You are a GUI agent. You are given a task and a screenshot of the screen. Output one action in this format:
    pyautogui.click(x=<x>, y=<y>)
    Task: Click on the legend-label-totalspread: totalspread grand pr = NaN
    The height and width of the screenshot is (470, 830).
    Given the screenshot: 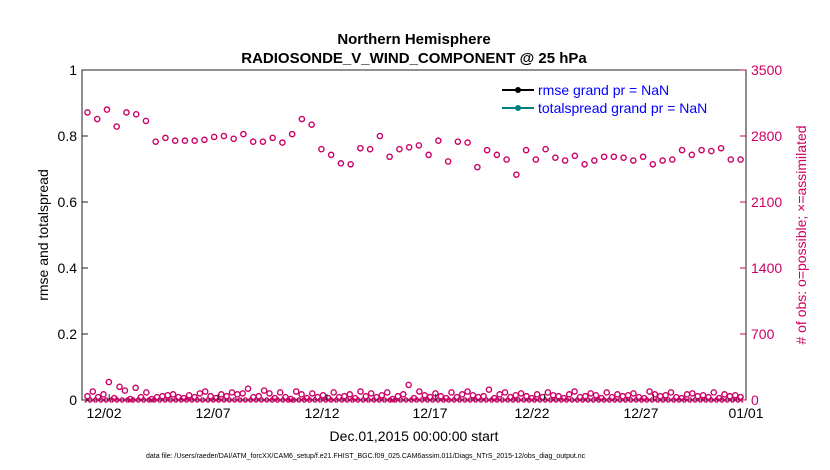 What is the action you would take?
    pyautogui.click(x=622, y=108)
    